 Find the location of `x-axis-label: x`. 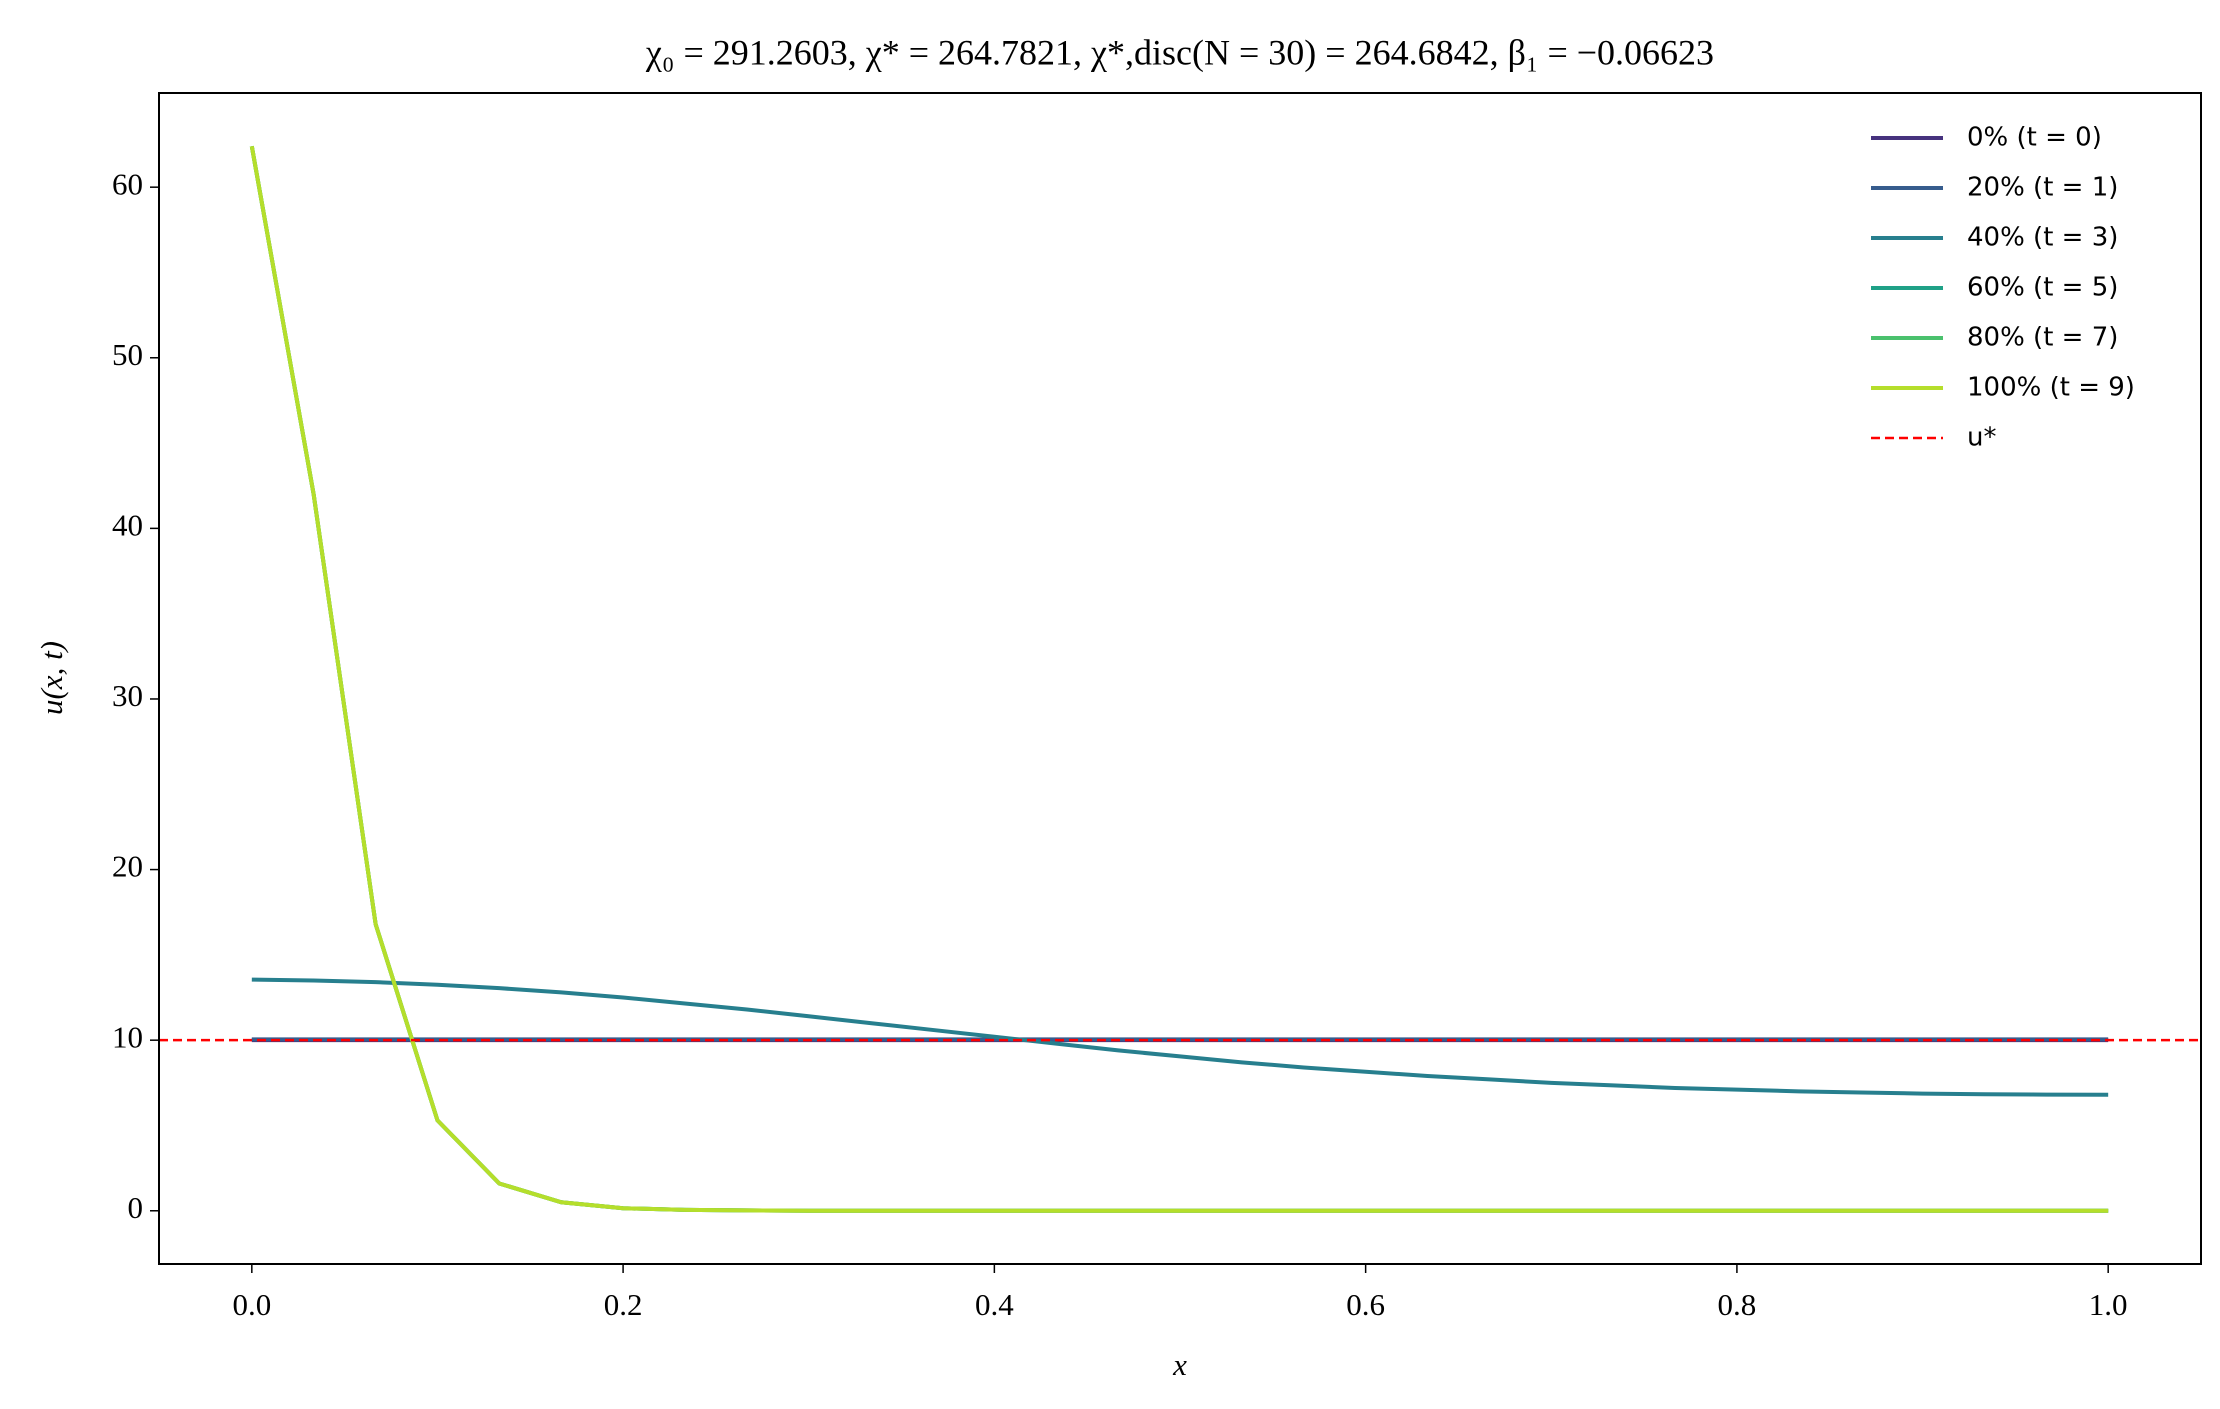

x-axis-label: x is located at coordinates (1179, 1364).